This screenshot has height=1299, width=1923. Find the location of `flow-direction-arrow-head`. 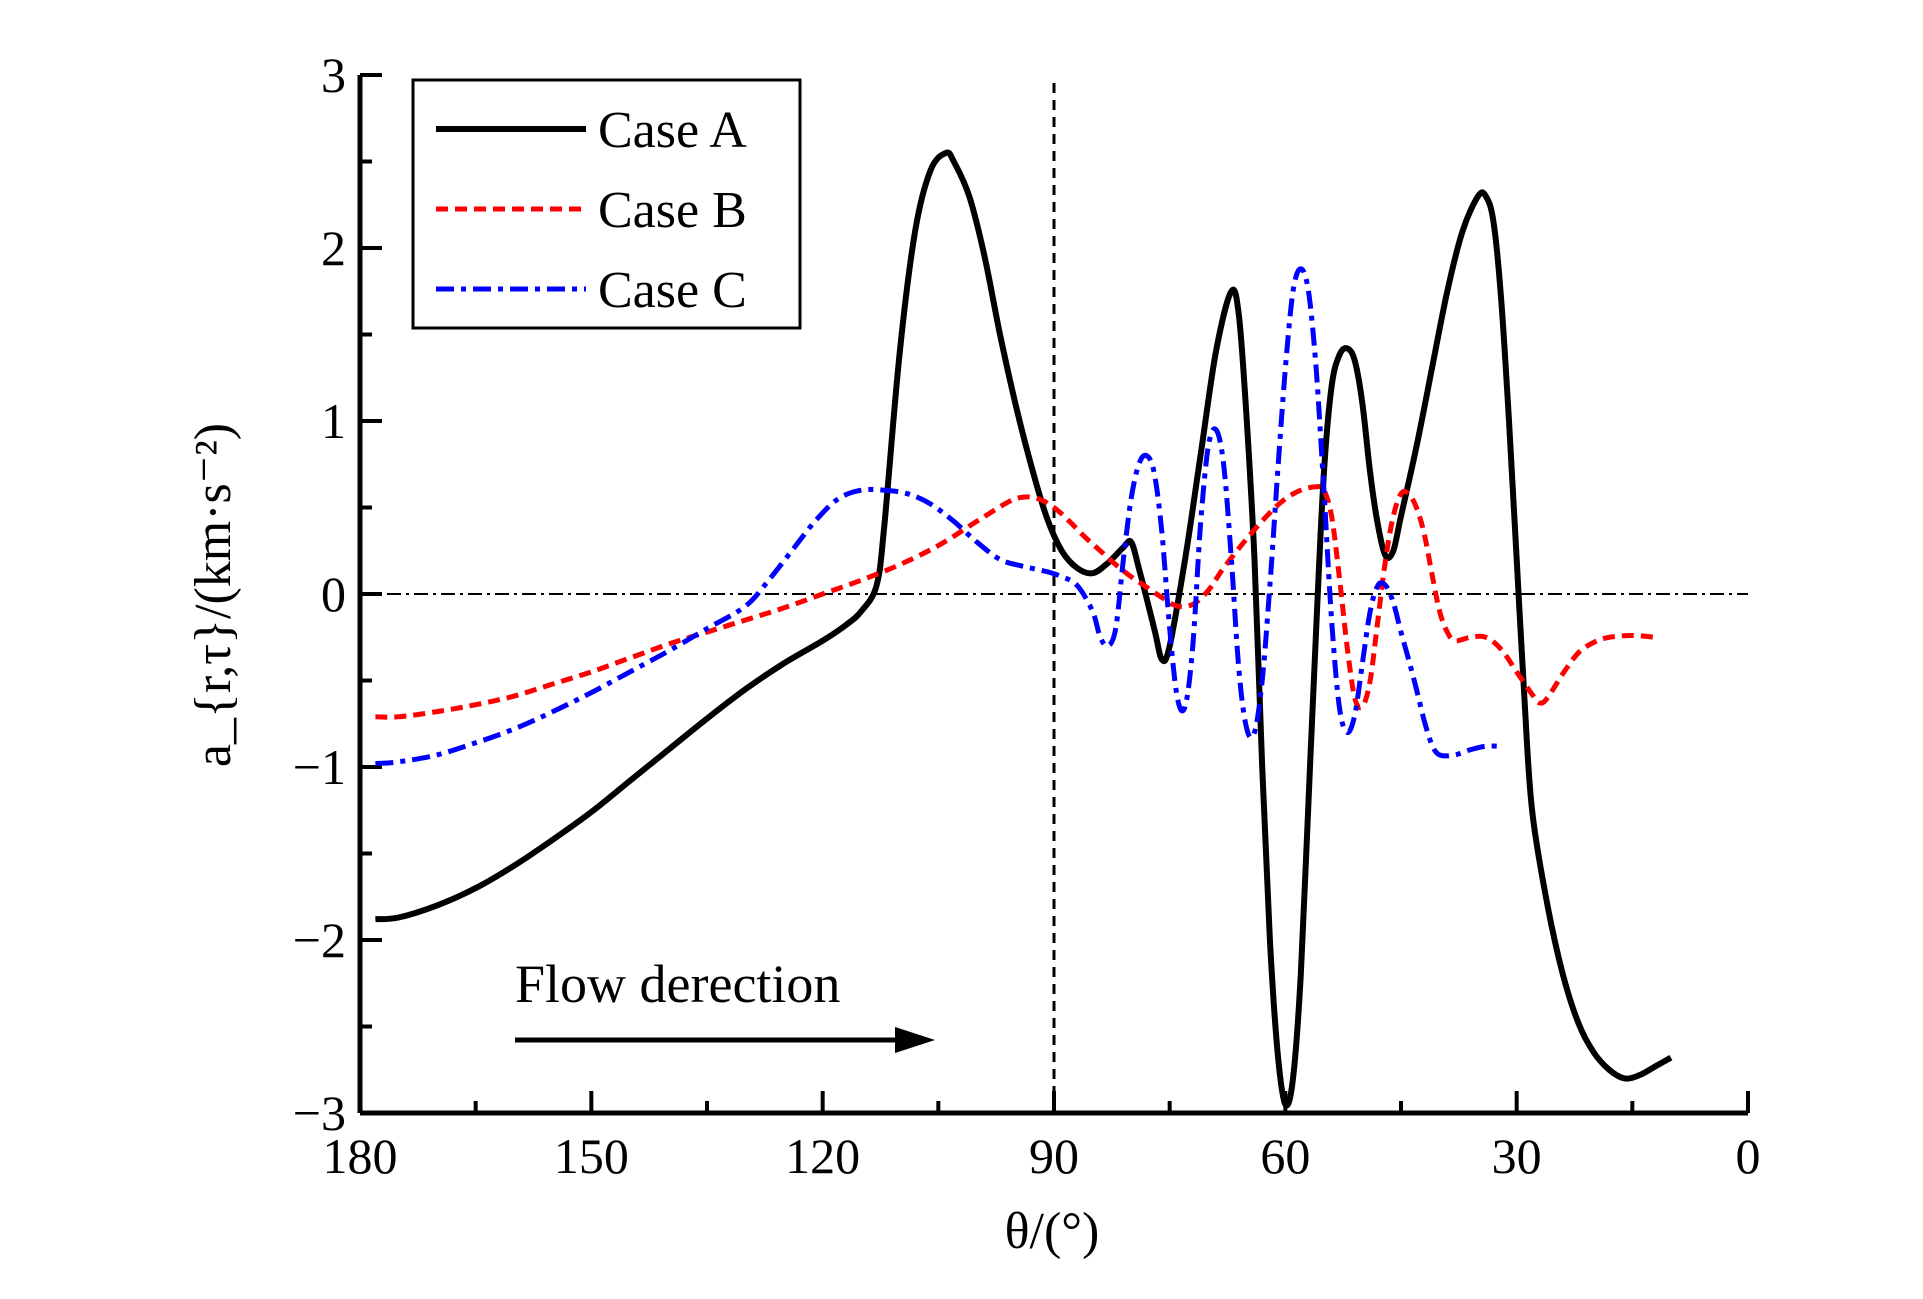

flow-direction-arrow-head is located at coordinates (915, 1040).